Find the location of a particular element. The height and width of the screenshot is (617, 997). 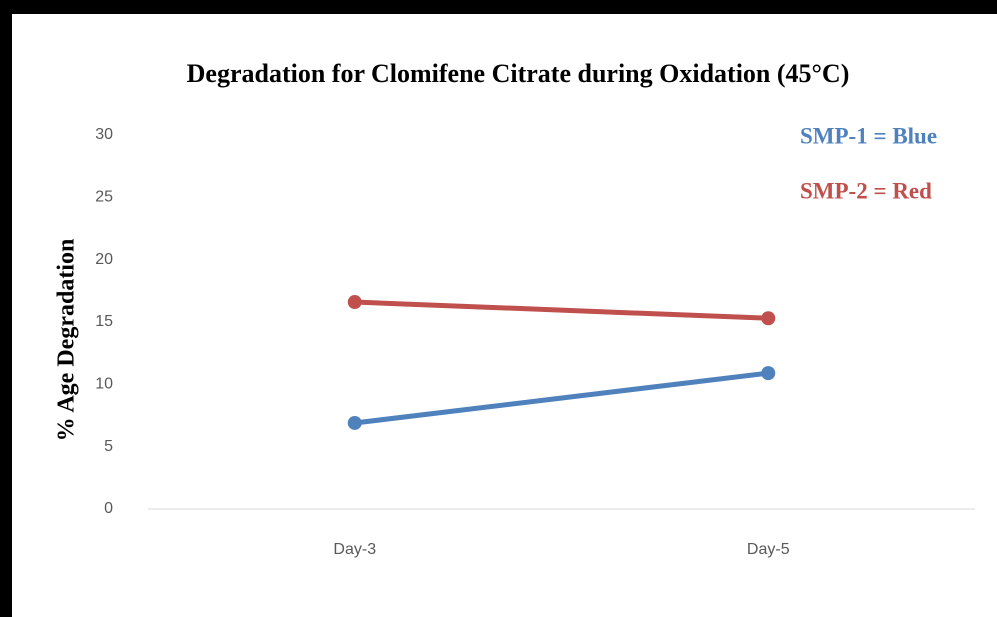

y-tick-label: 5 is located at coordinates (108, 446).